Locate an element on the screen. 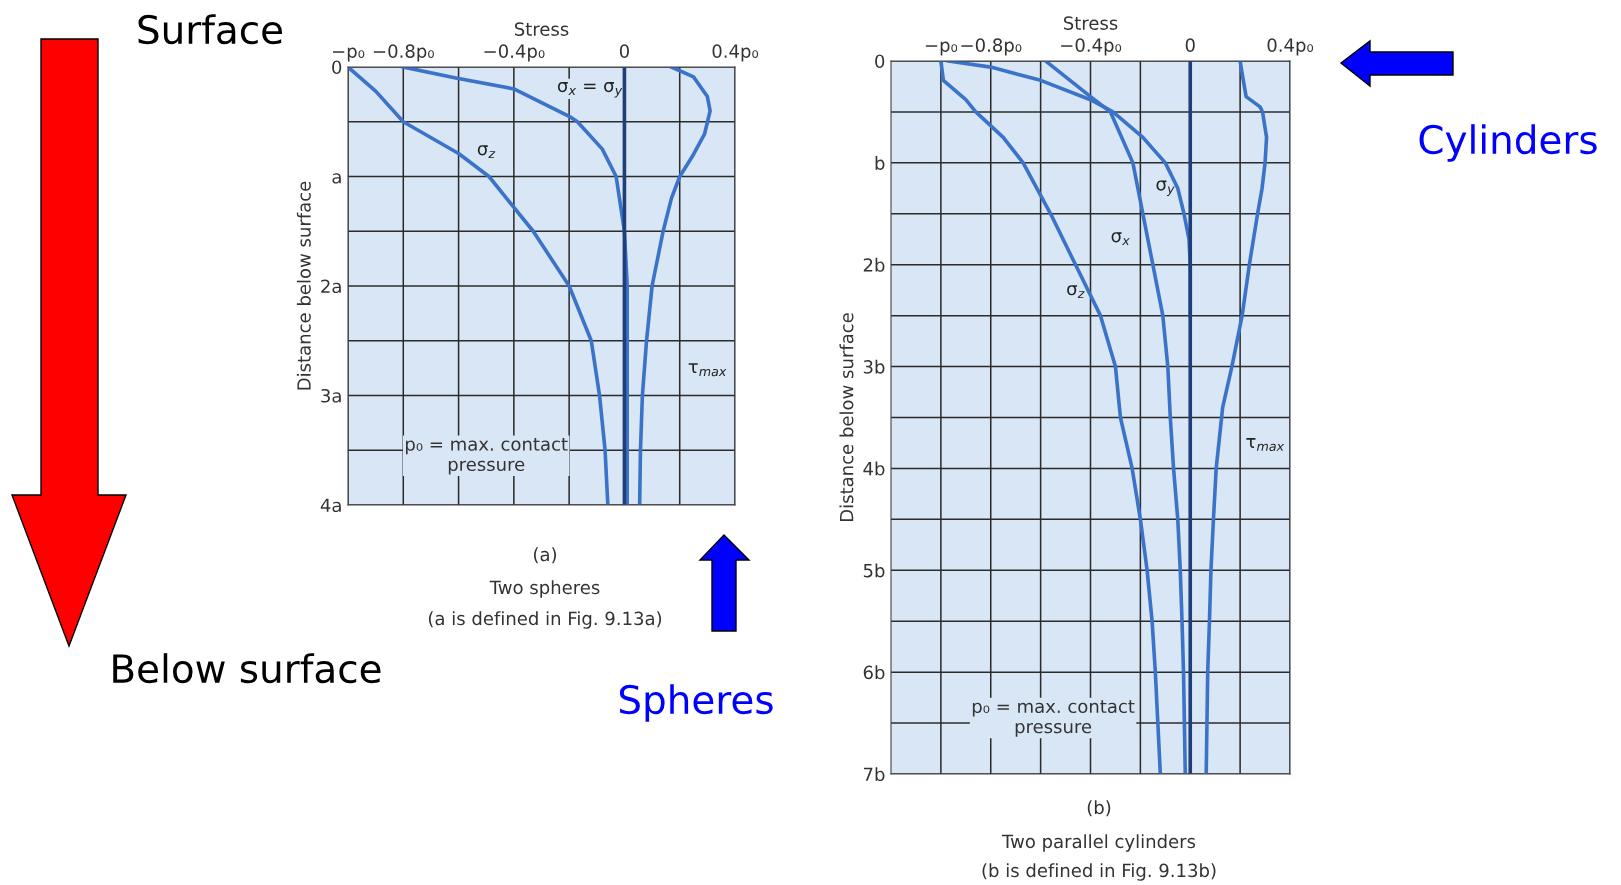 The height and width of the screenshot is (885, 1621). text: Below surface is located at coordinates (247, 668).